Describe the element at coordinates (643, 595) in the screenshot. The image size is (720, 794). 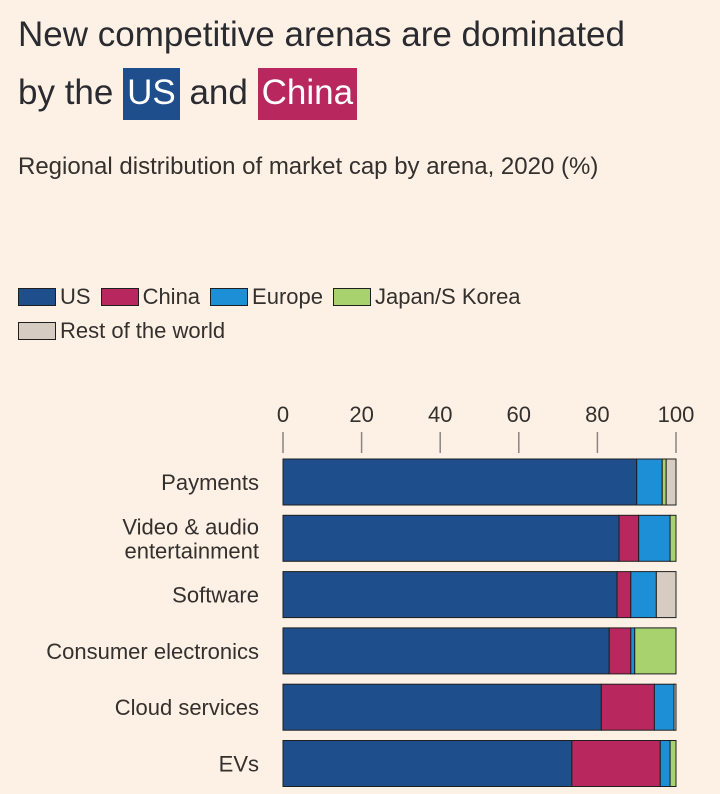
I see `bar-software-europe` at that location.